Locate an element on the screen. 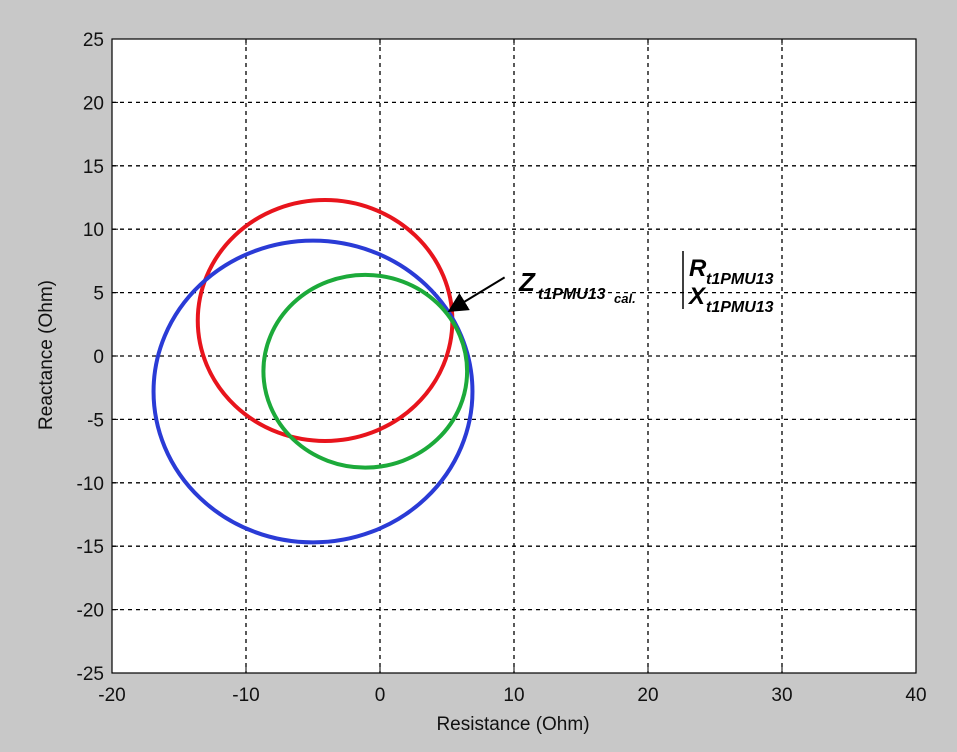 This screenshot has height=752, width=957. y-tick-label: 5 is located at coordinates (98, 294).